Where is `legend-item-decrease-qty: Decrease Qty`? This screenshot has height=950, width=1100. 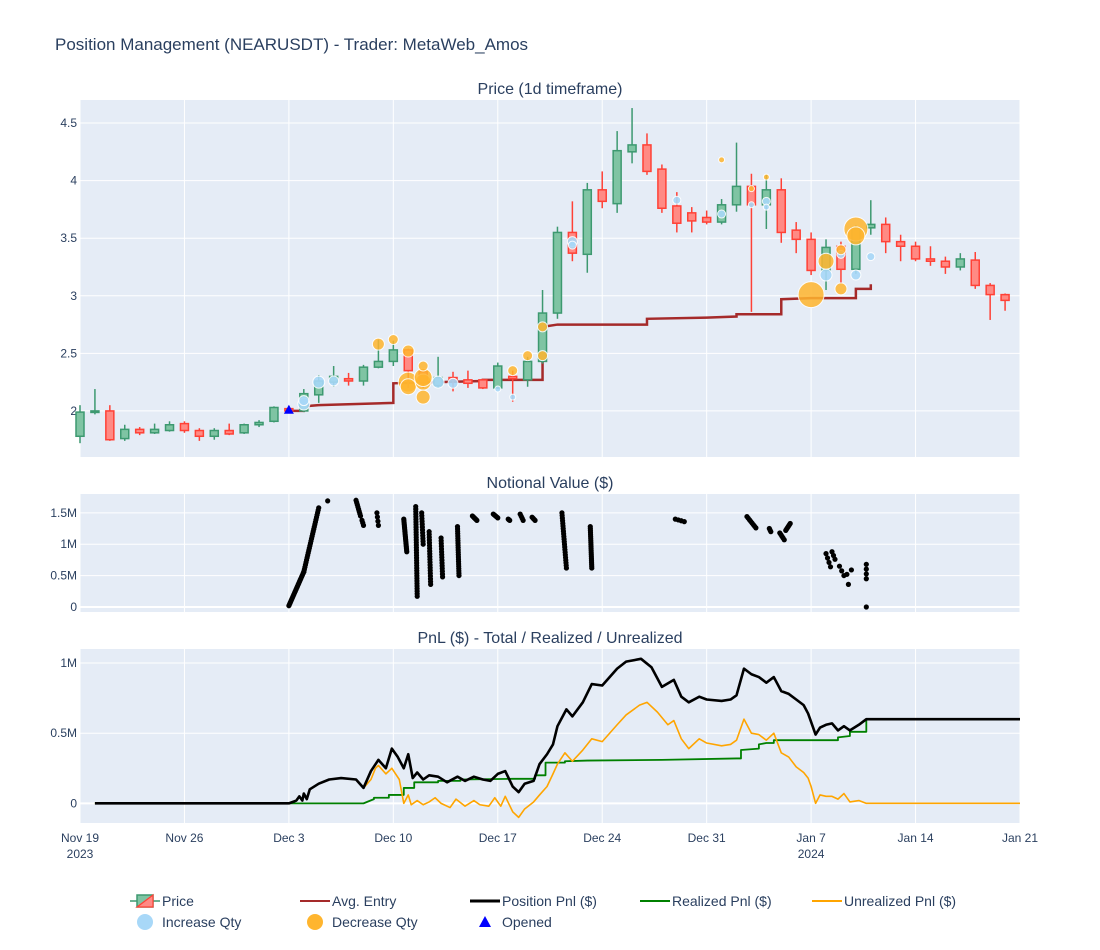
legend-item-decrease-qty: Decrease Qty is located at coordinates (362, 922).